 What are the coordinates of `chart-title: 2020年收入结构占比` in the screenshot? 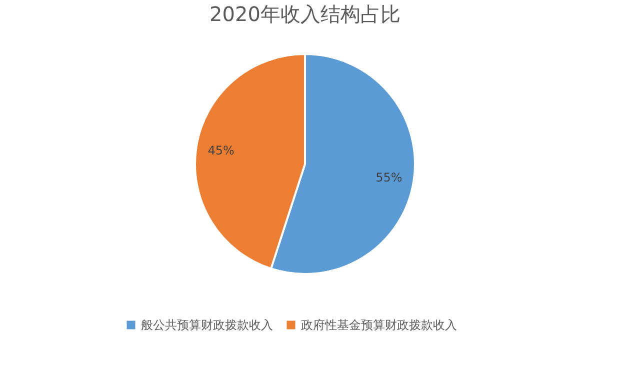 It's located at (305, 14).